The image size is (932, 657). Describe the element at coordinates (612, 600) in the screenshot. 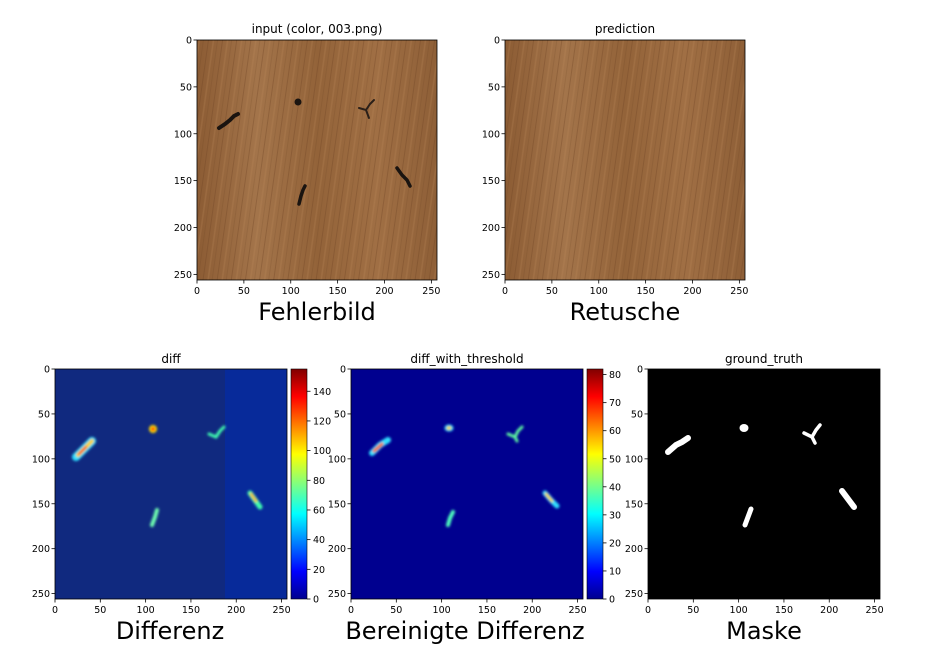

I see `diff-threshold-colorbar-tick-label: 0` at that location.